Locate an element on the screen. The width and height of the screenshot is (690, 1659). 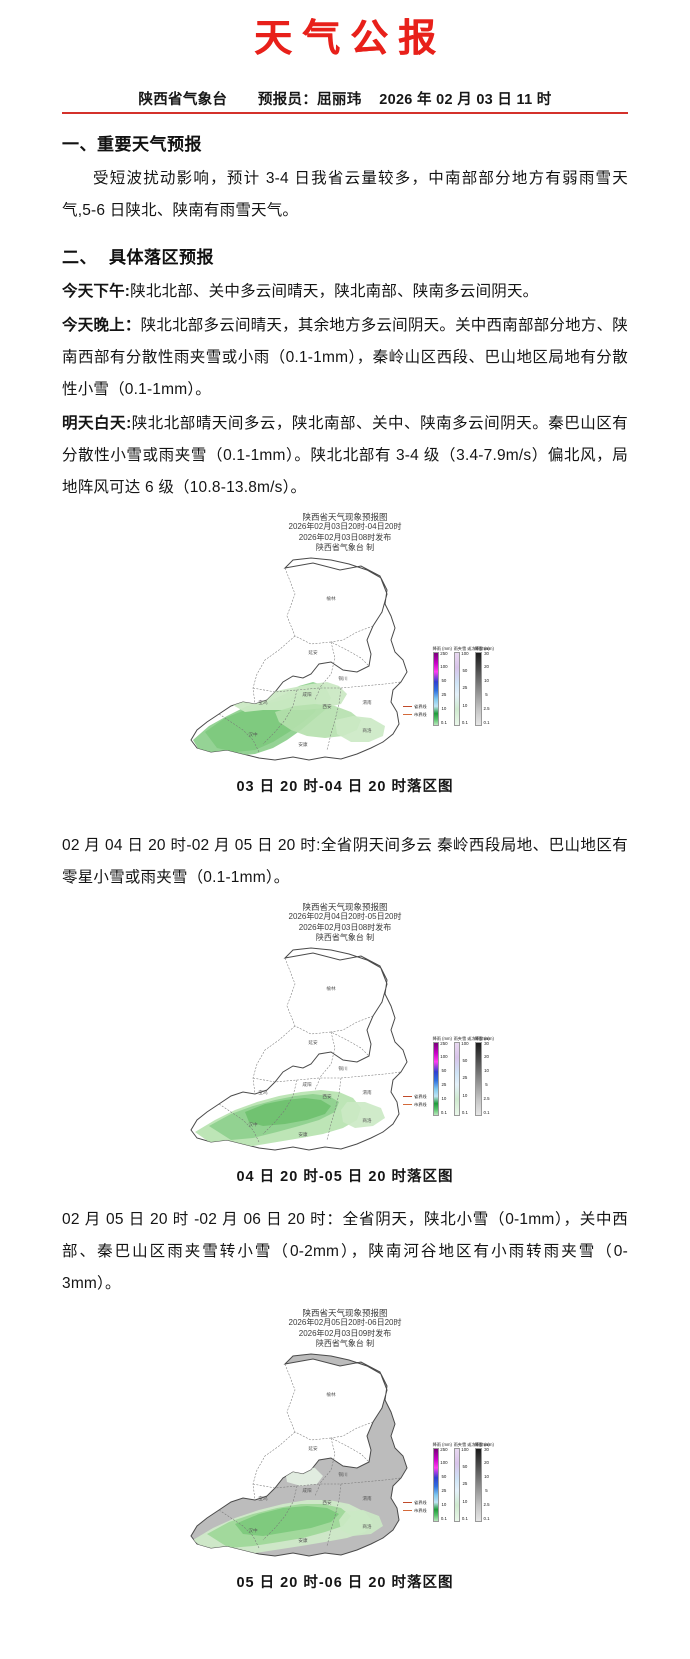
legend-ticks-rain-1: 250 100 50 25 10 0.1 is located at coordinates (444, 687).